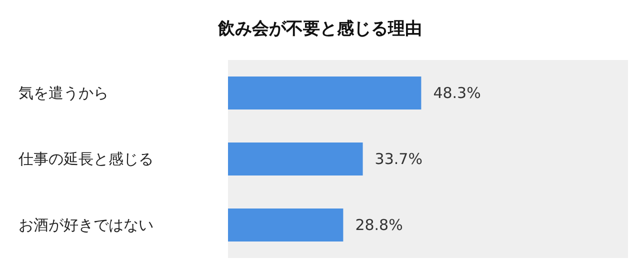 The height and width of the screenshot is (262, 640). What do you see at coordinates (63, 93) in the screenshot?
I see `y-tick-label: 気を遣うから` at bounding box center [63, 93].